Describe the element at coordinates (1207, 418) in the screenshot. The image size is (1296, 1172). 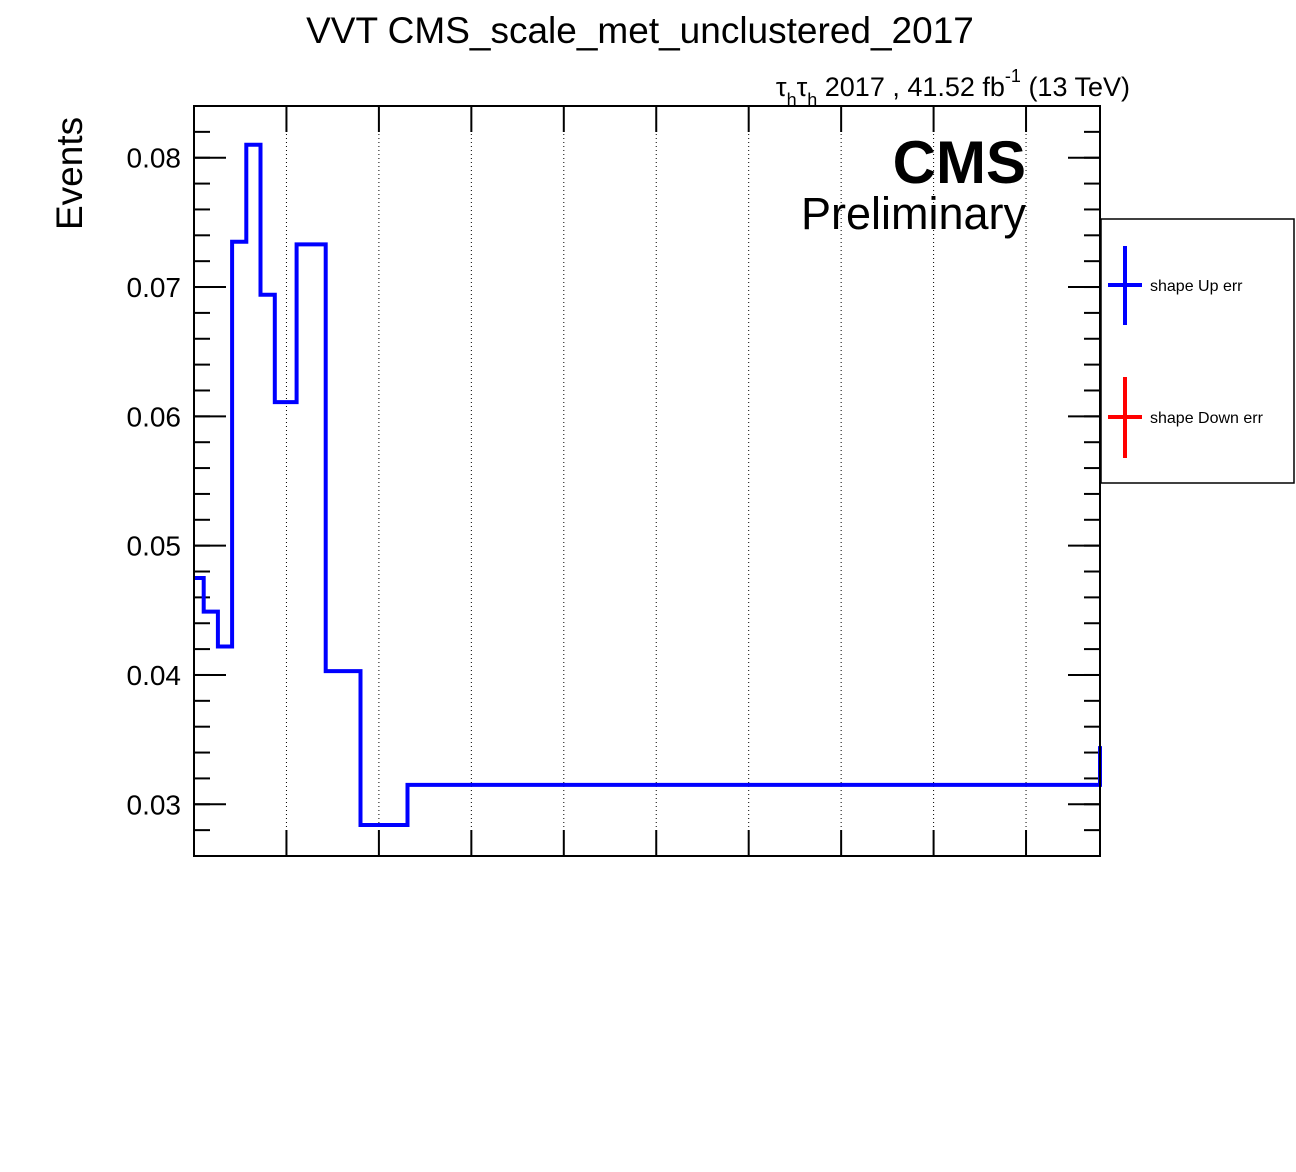
I see `legend-label-down: shape Down err` at that location.